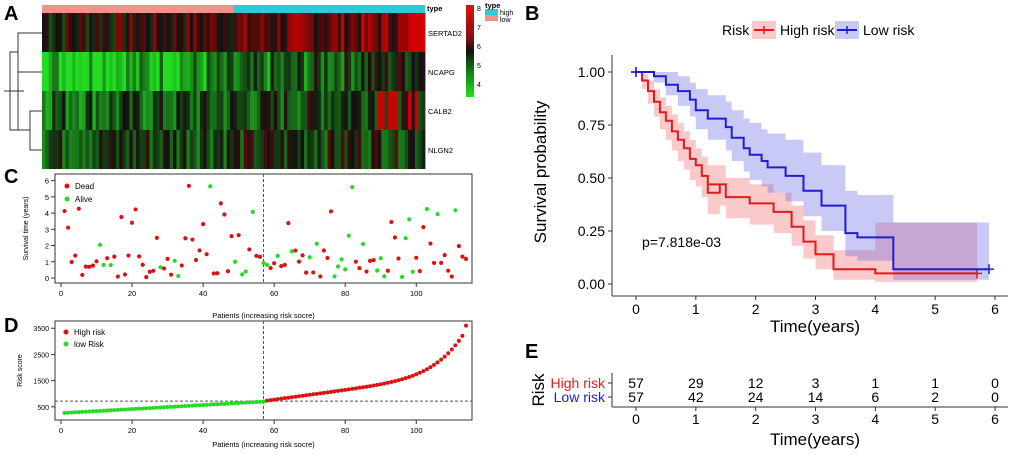  I want to click on p-value-text: p=7.818e-03, so click(681, 242).